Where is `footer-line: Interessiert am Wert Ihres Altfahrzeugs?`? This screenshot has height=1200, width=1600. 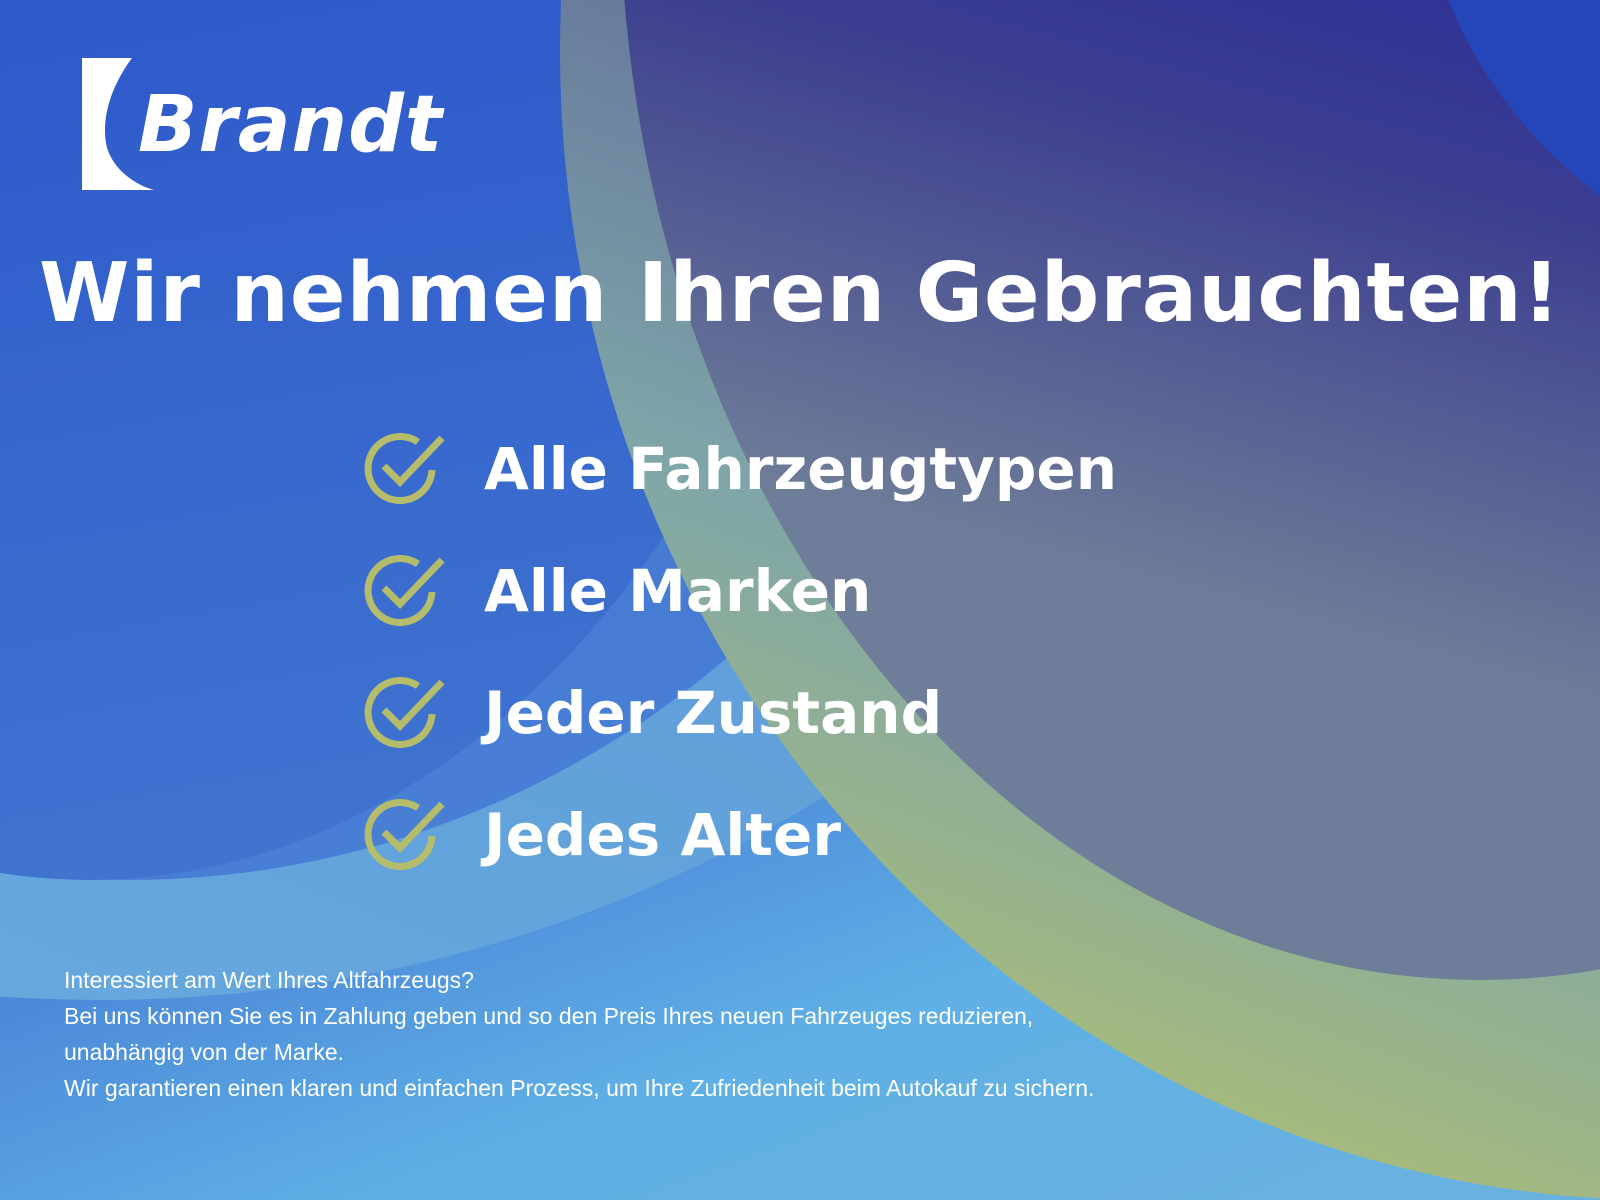
footer-line: Interessiert am Wert Ihres Altfahrzeugs? is located at coordinates (269, 980).